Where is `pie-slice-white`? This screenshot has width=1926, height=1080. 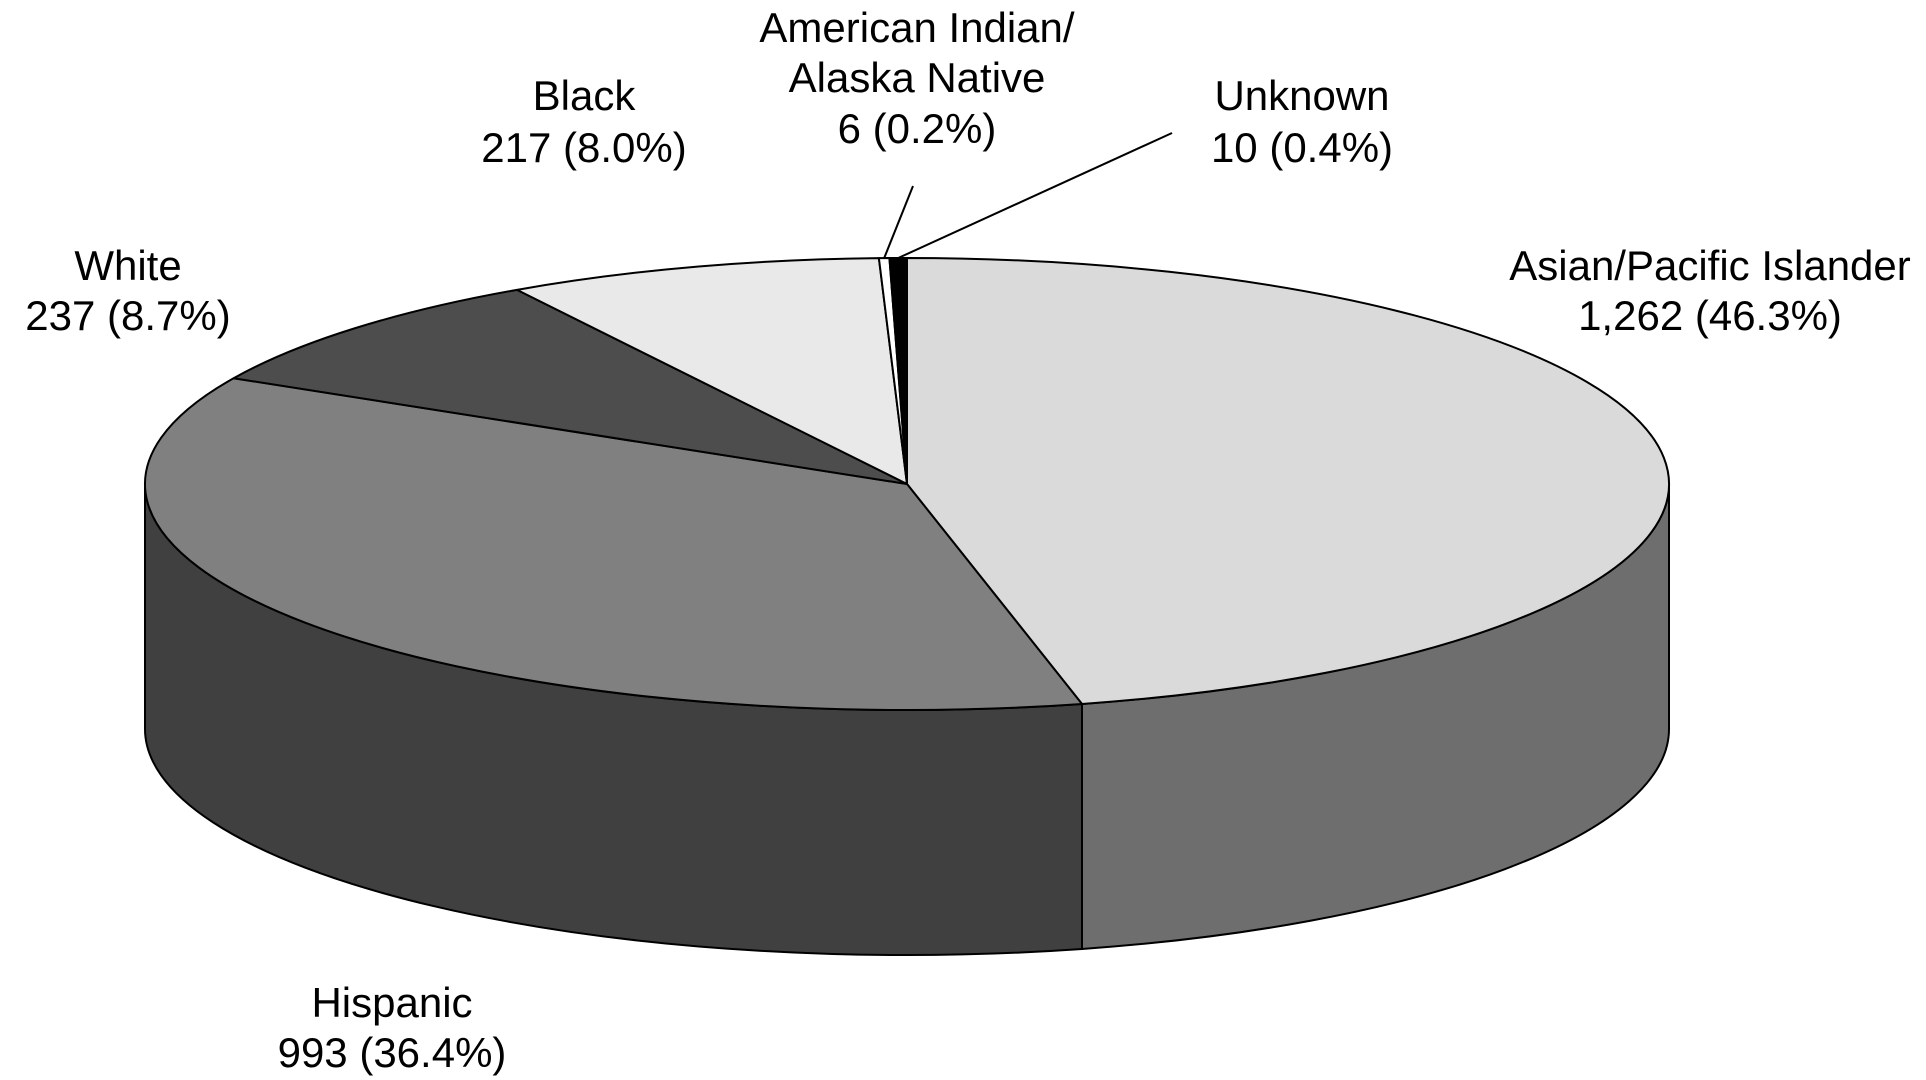
pie-slice-white is located at coordinates (570, 386).